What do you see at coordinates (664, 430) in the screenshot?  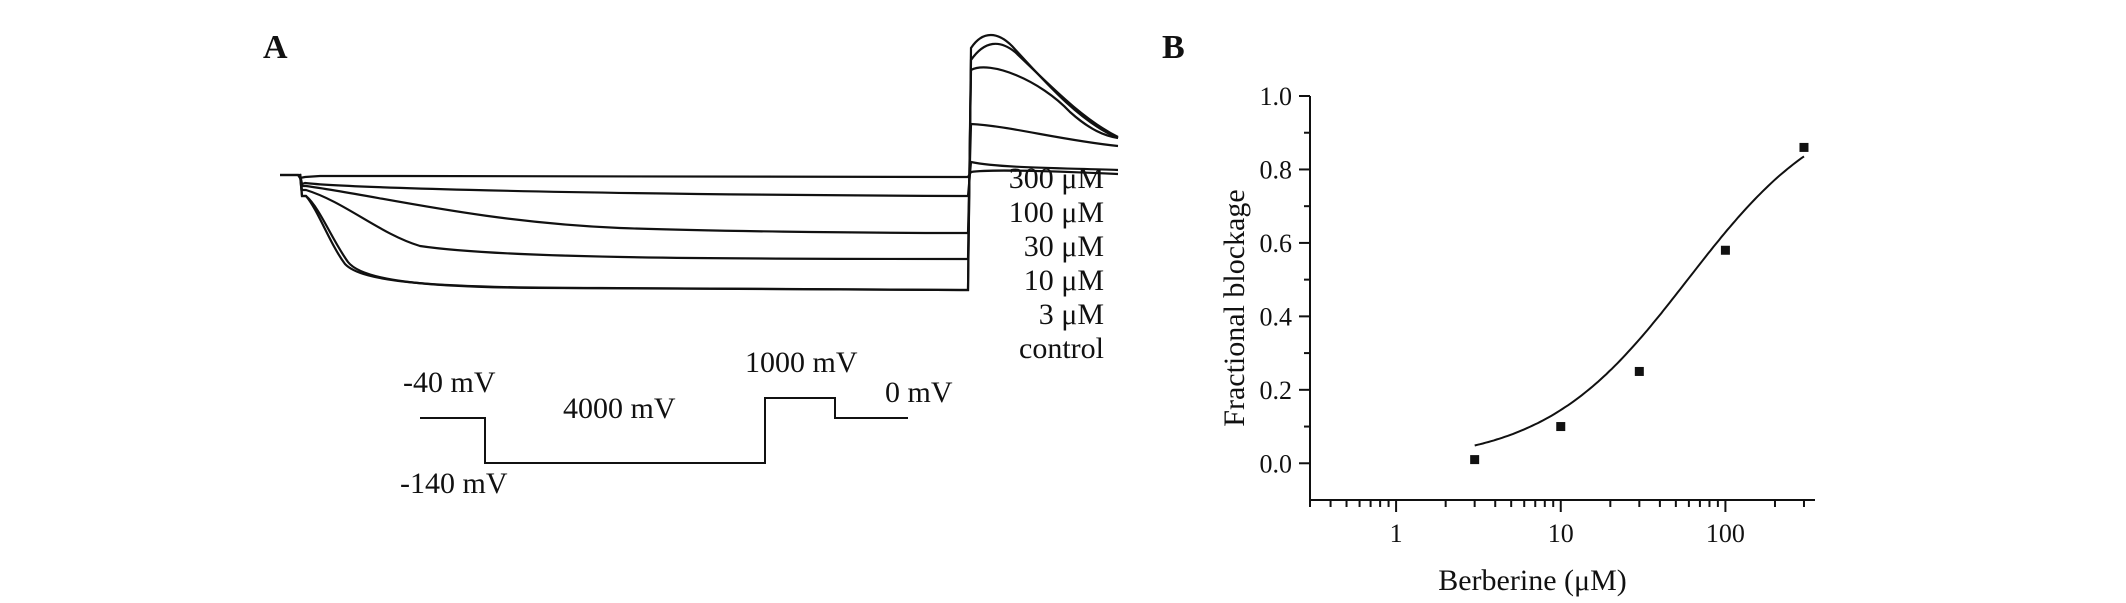 I see `protocol-trace` at bounding box center [664, 430].